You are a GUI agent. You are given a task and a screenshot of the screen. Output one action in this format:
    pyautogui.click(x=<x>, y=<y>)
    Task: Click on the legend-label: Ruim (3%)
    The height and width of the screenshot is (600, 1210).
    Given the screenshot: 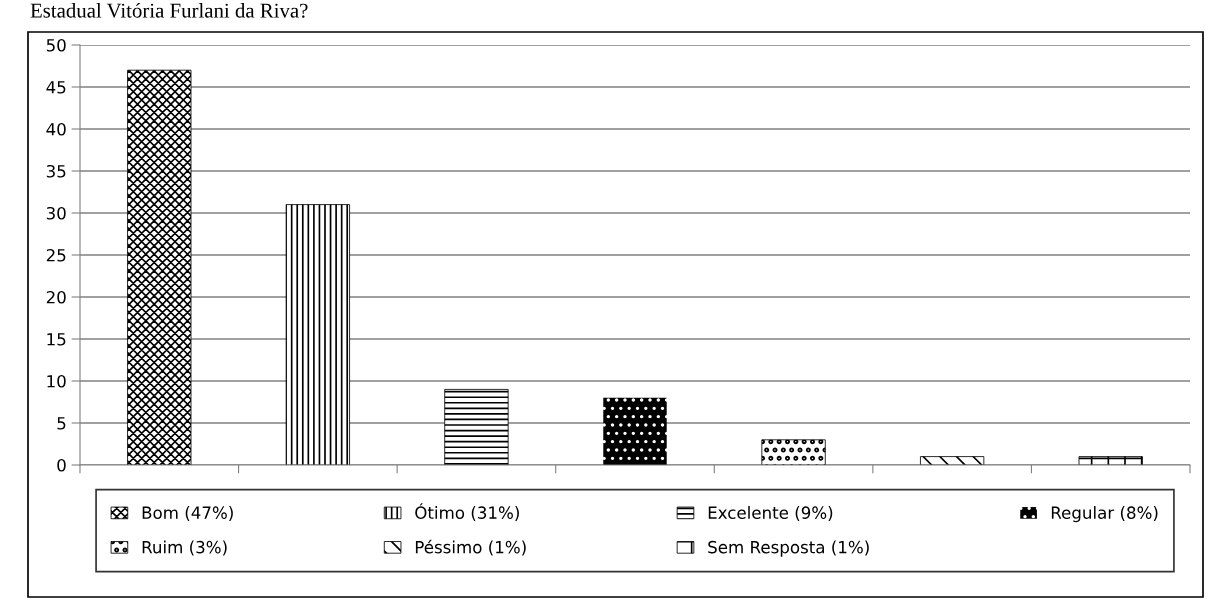 What is the action you would take?
    pyautogui.click(x=184, y=548)
    